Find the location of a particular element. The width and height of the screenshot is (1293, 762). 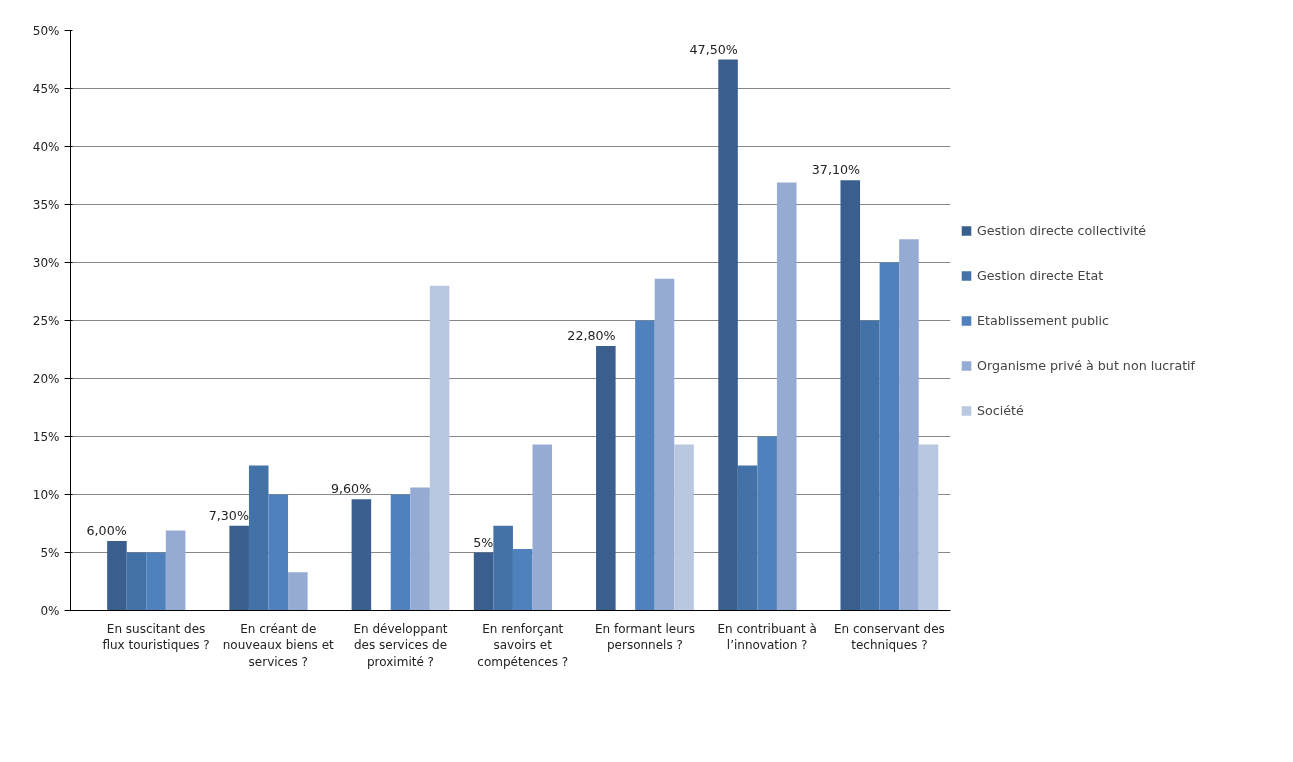

y-tick-label: 0% is located at coordinates (50, 610).